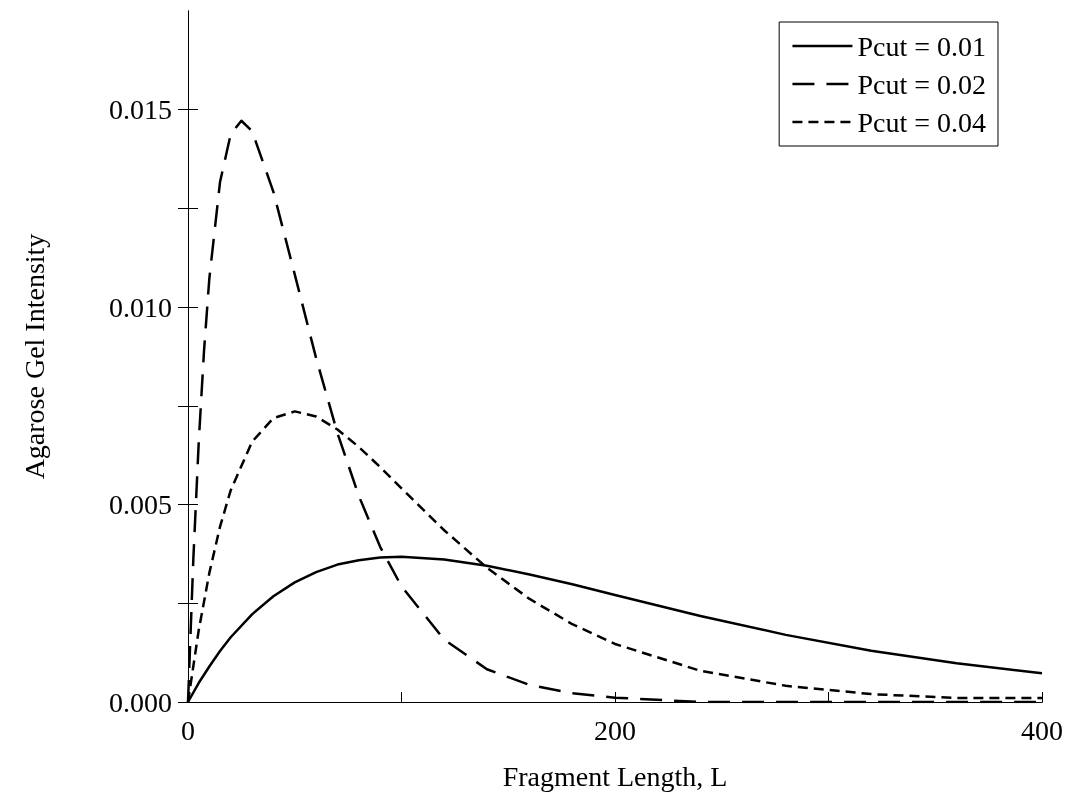 This screenshot has height=810, width=1076. I want to click on x-tick-label: 0, so click(188, 730).